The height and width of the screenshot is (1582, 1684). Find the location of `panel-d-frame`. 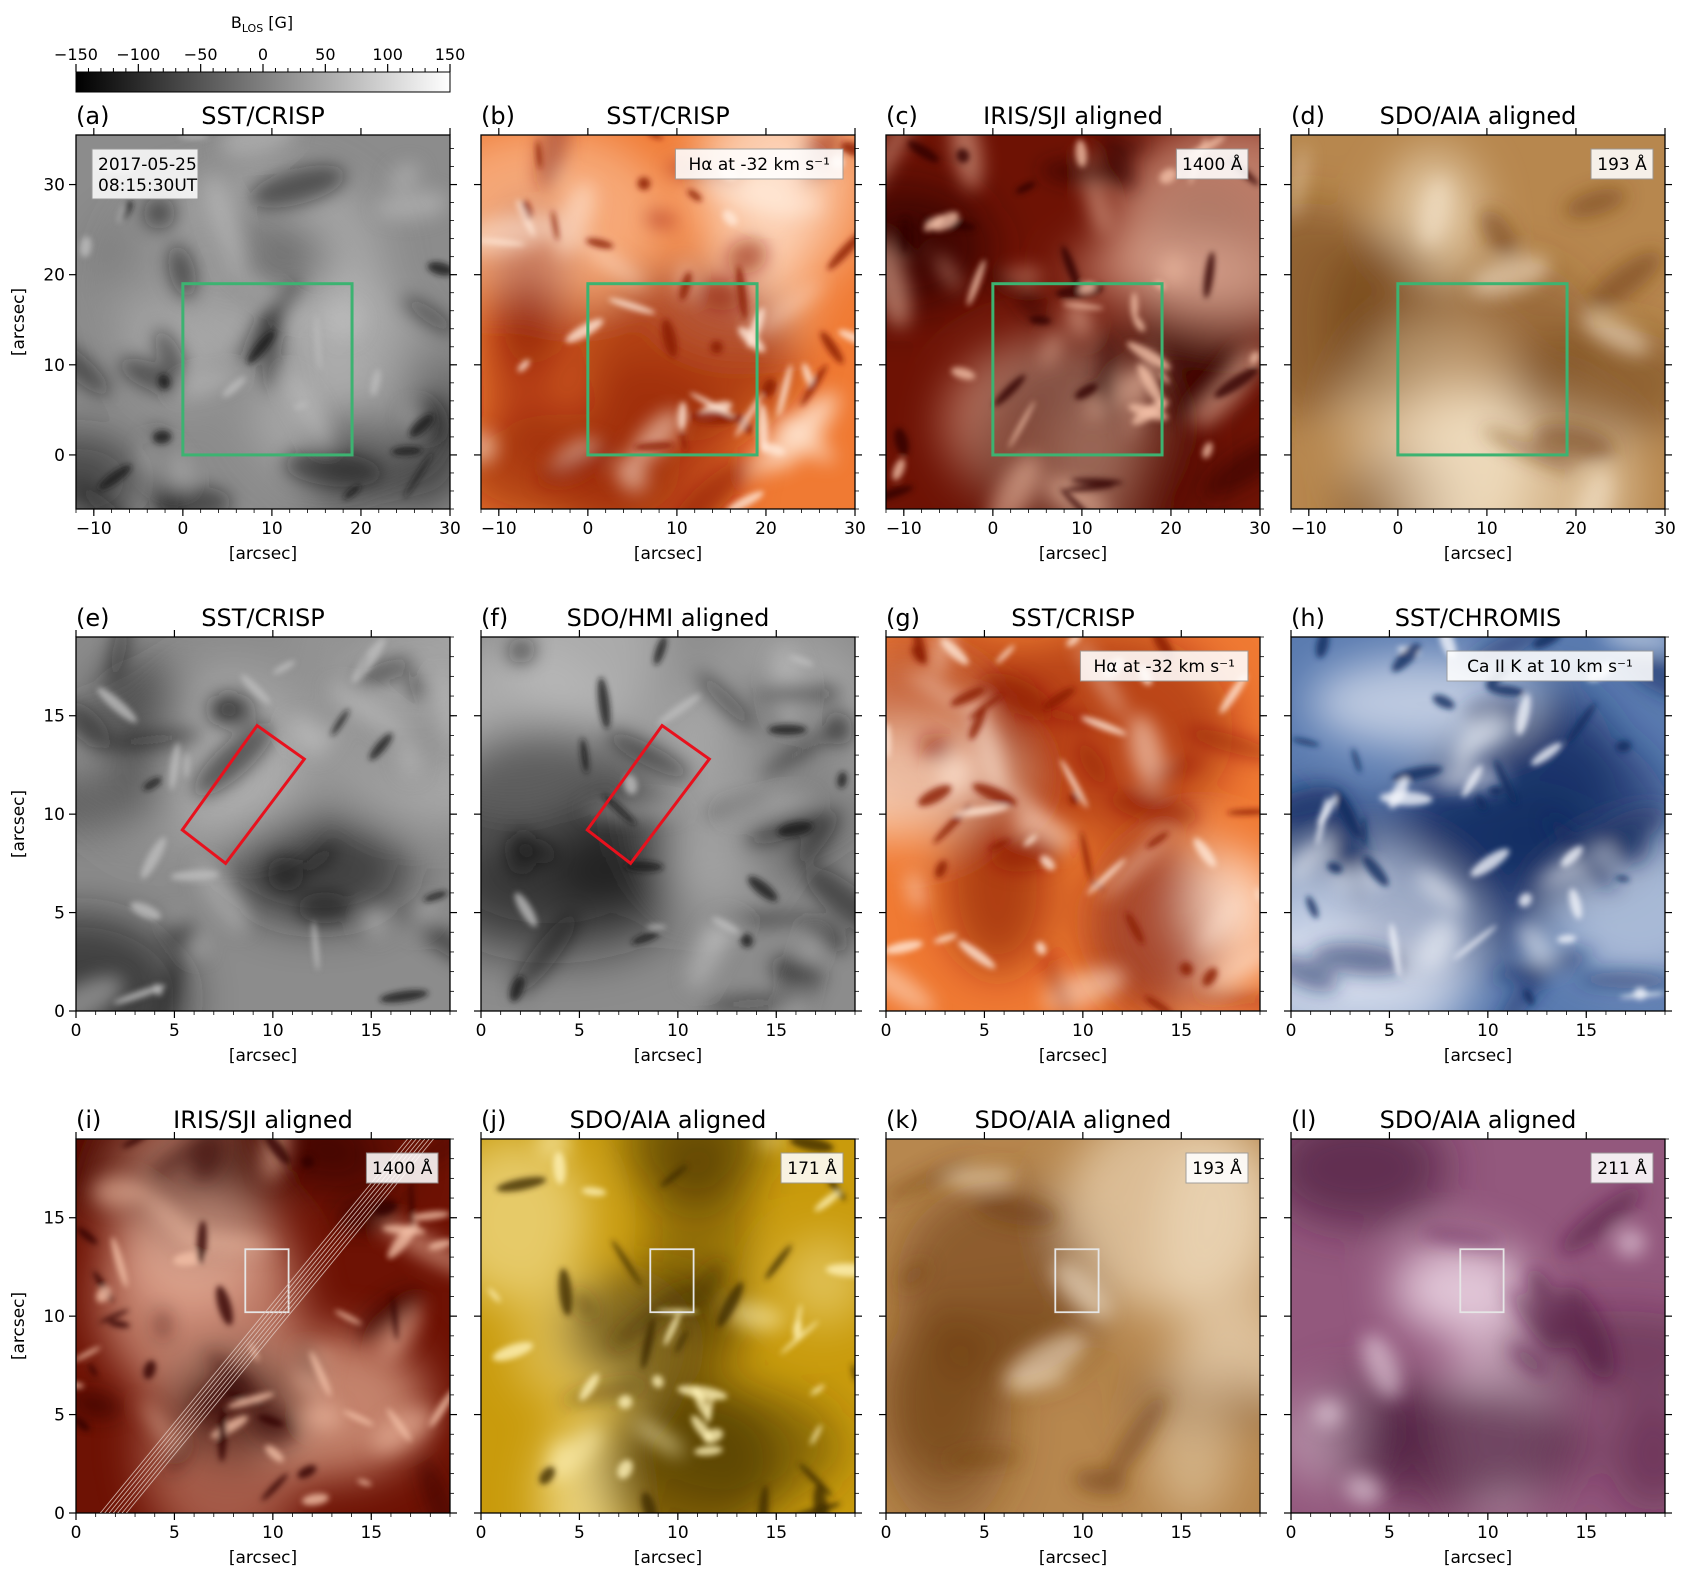

panel-d-frame is located at coordinates (1478, 322).